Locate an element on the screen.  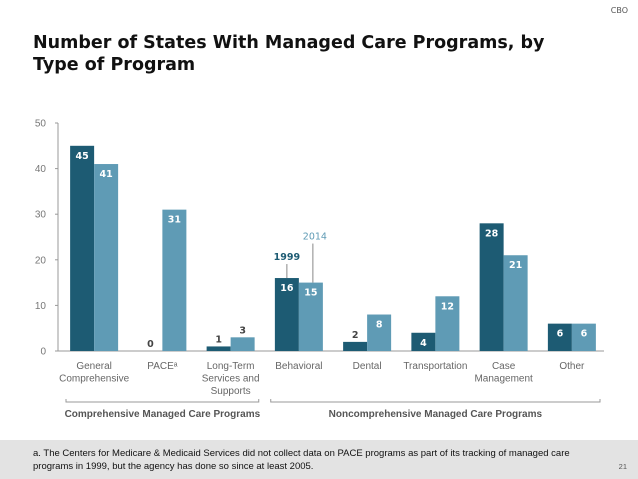
y-tick-label: 50 is located at coordinates (41, 124).